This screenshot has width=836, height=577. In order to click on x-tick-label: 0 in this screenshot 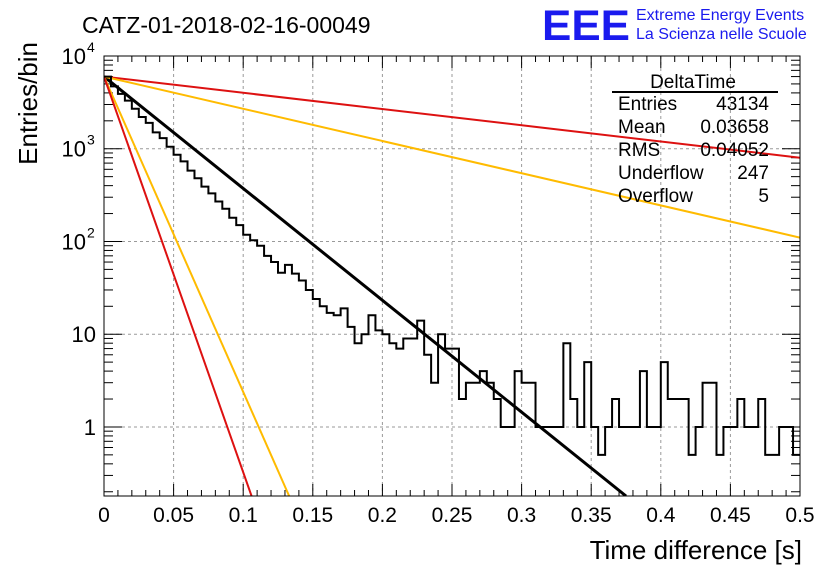, I will do `click(104, 515)`.